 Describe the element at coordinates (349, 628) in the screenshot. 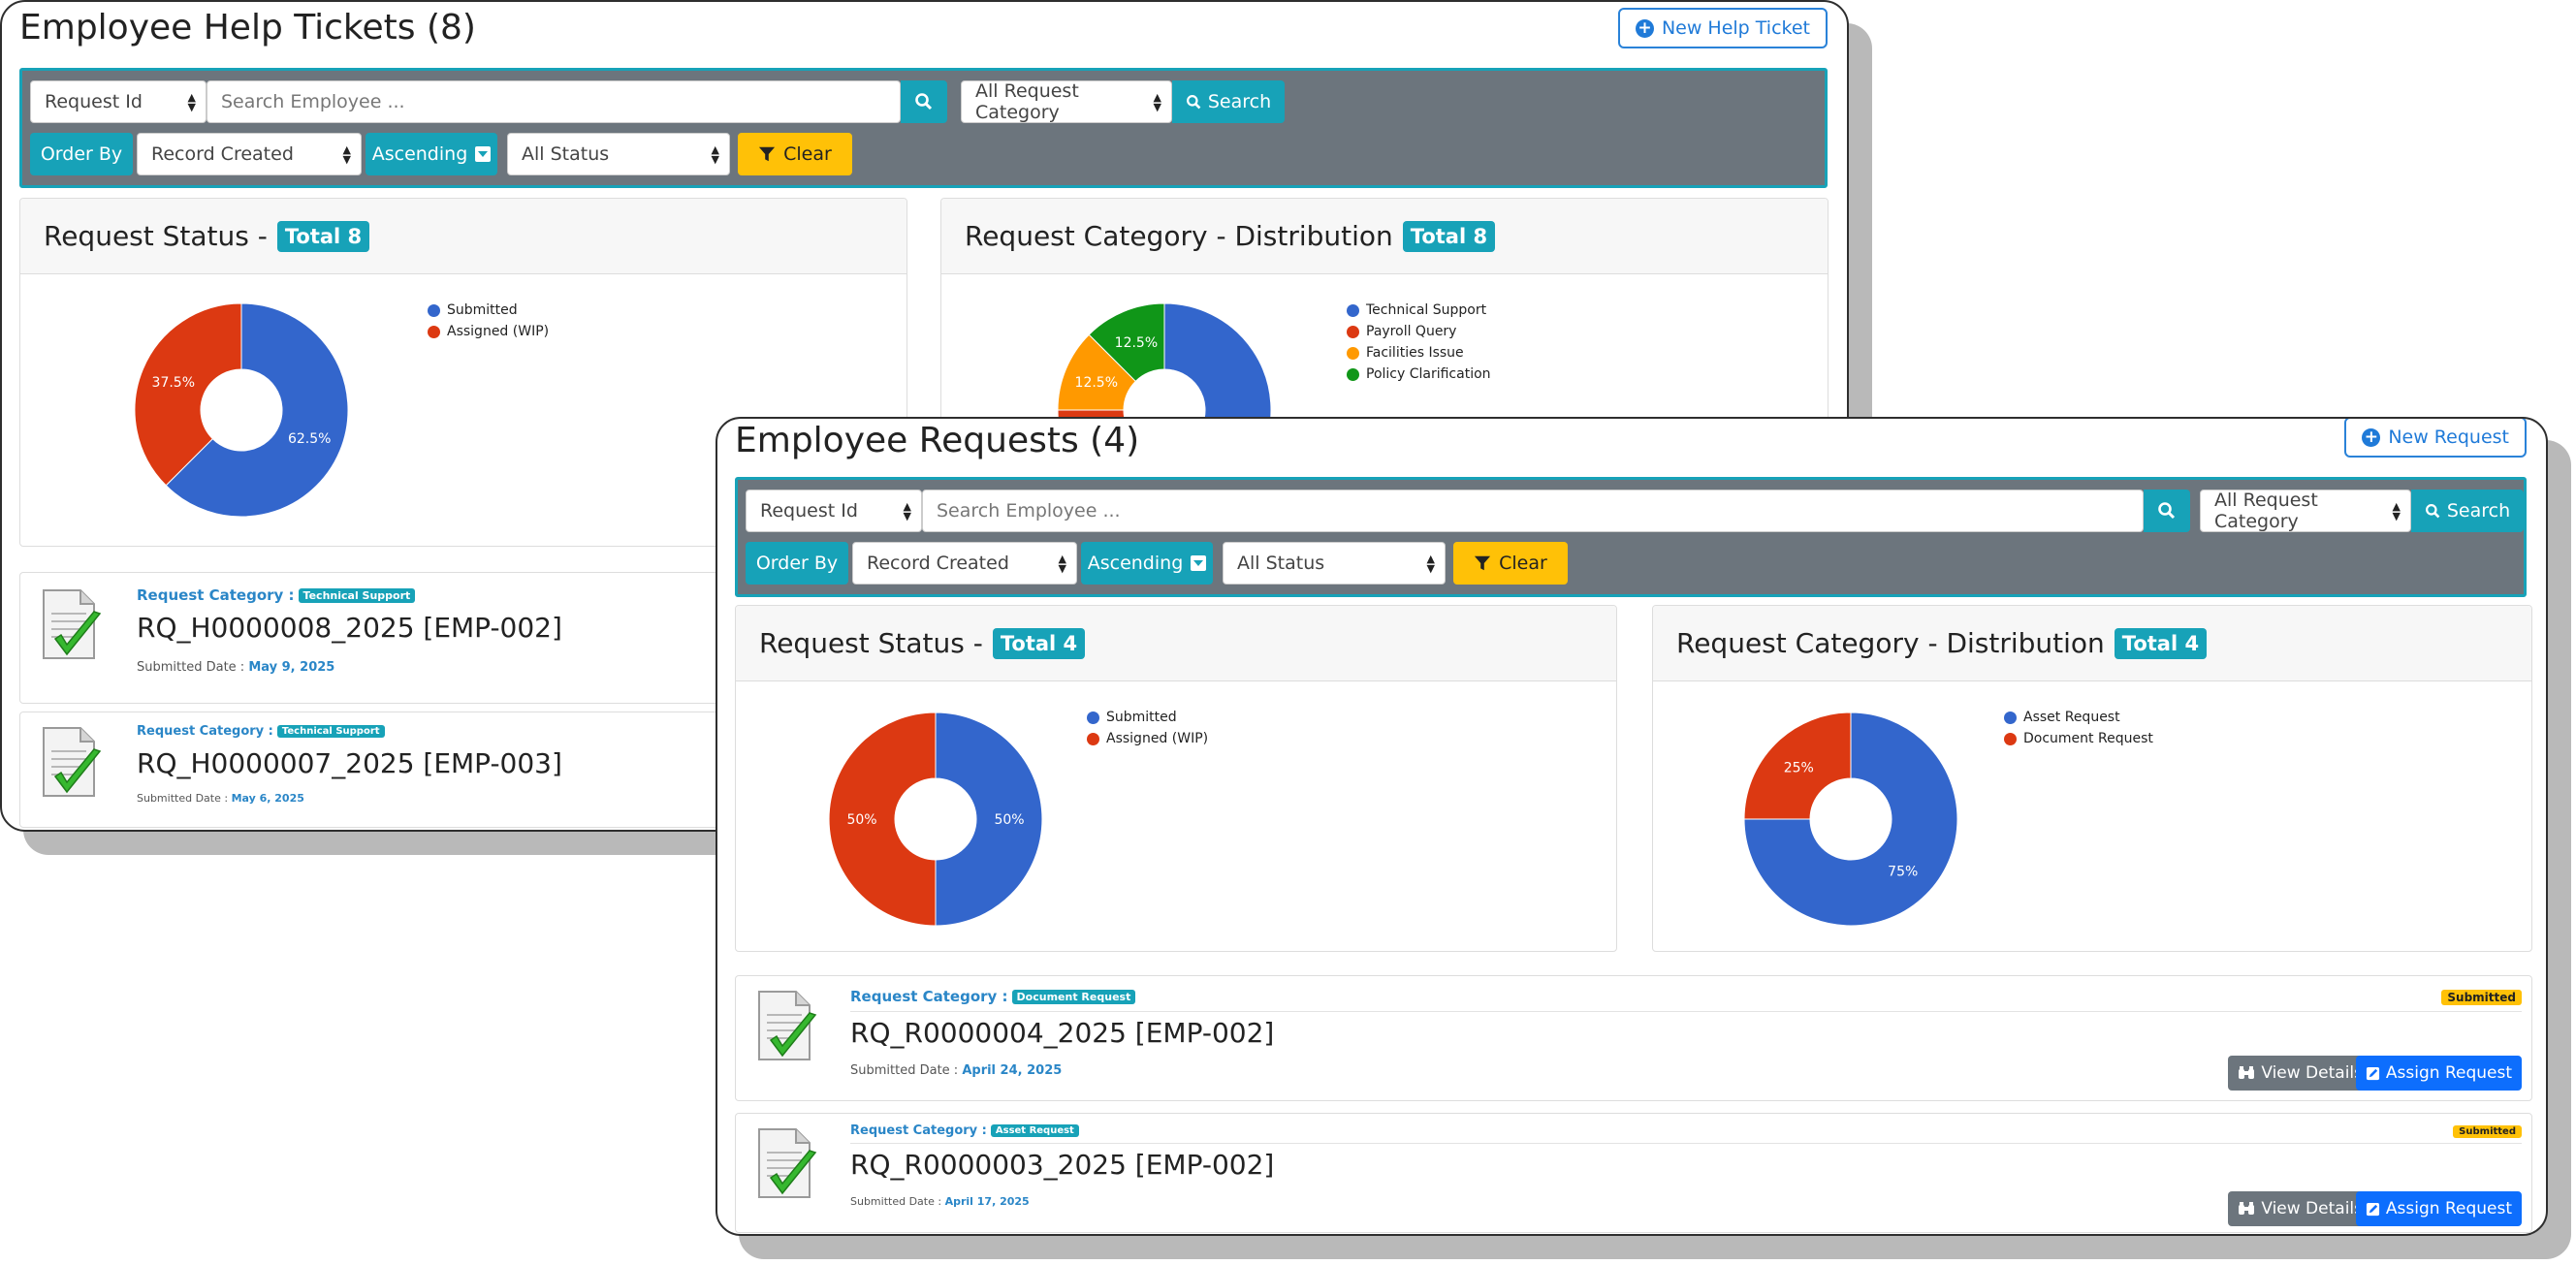

I see `request-id: RQ_H0000008_2025 [EMP-002]` at that location.